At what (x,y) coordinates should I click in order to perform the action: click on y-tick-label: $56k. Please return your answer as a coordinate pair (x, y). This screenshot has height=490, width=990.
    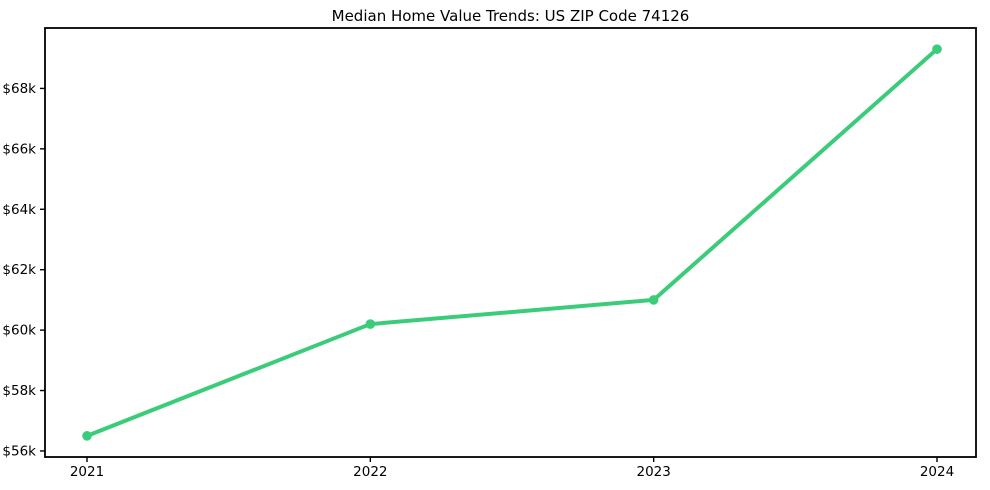
    Looking at the image, I should click on (19, 451).